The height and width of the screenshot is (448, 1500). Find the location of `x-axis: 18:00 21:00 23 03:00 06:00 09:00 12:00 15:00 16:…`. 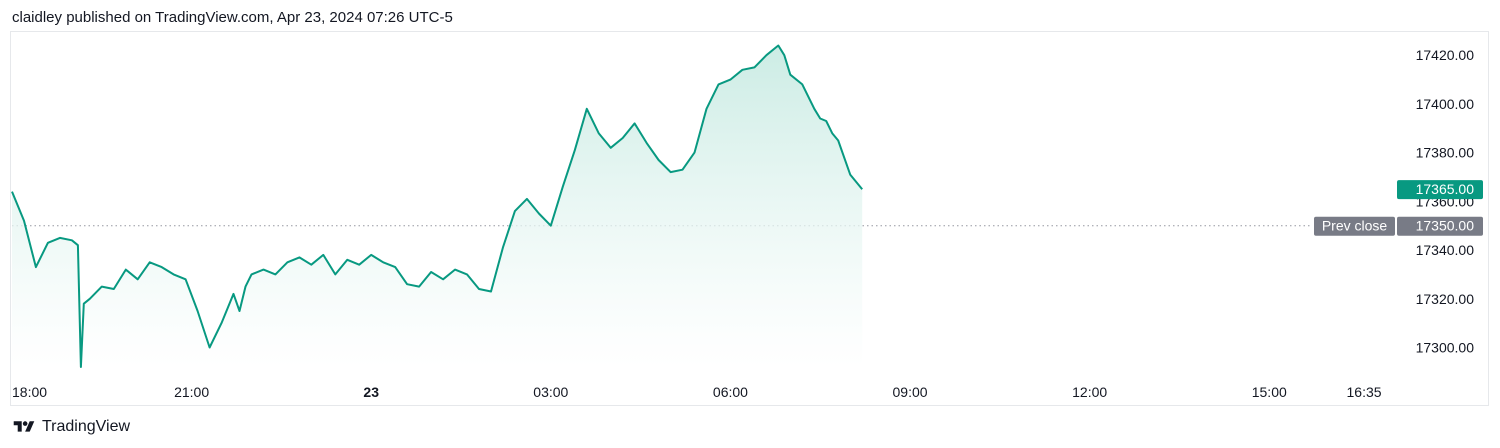

x-axis: 18:00 21:00 23 03:00 06:00 09:00 12:00 15:00 16:… is located at coordinates (697, 392).